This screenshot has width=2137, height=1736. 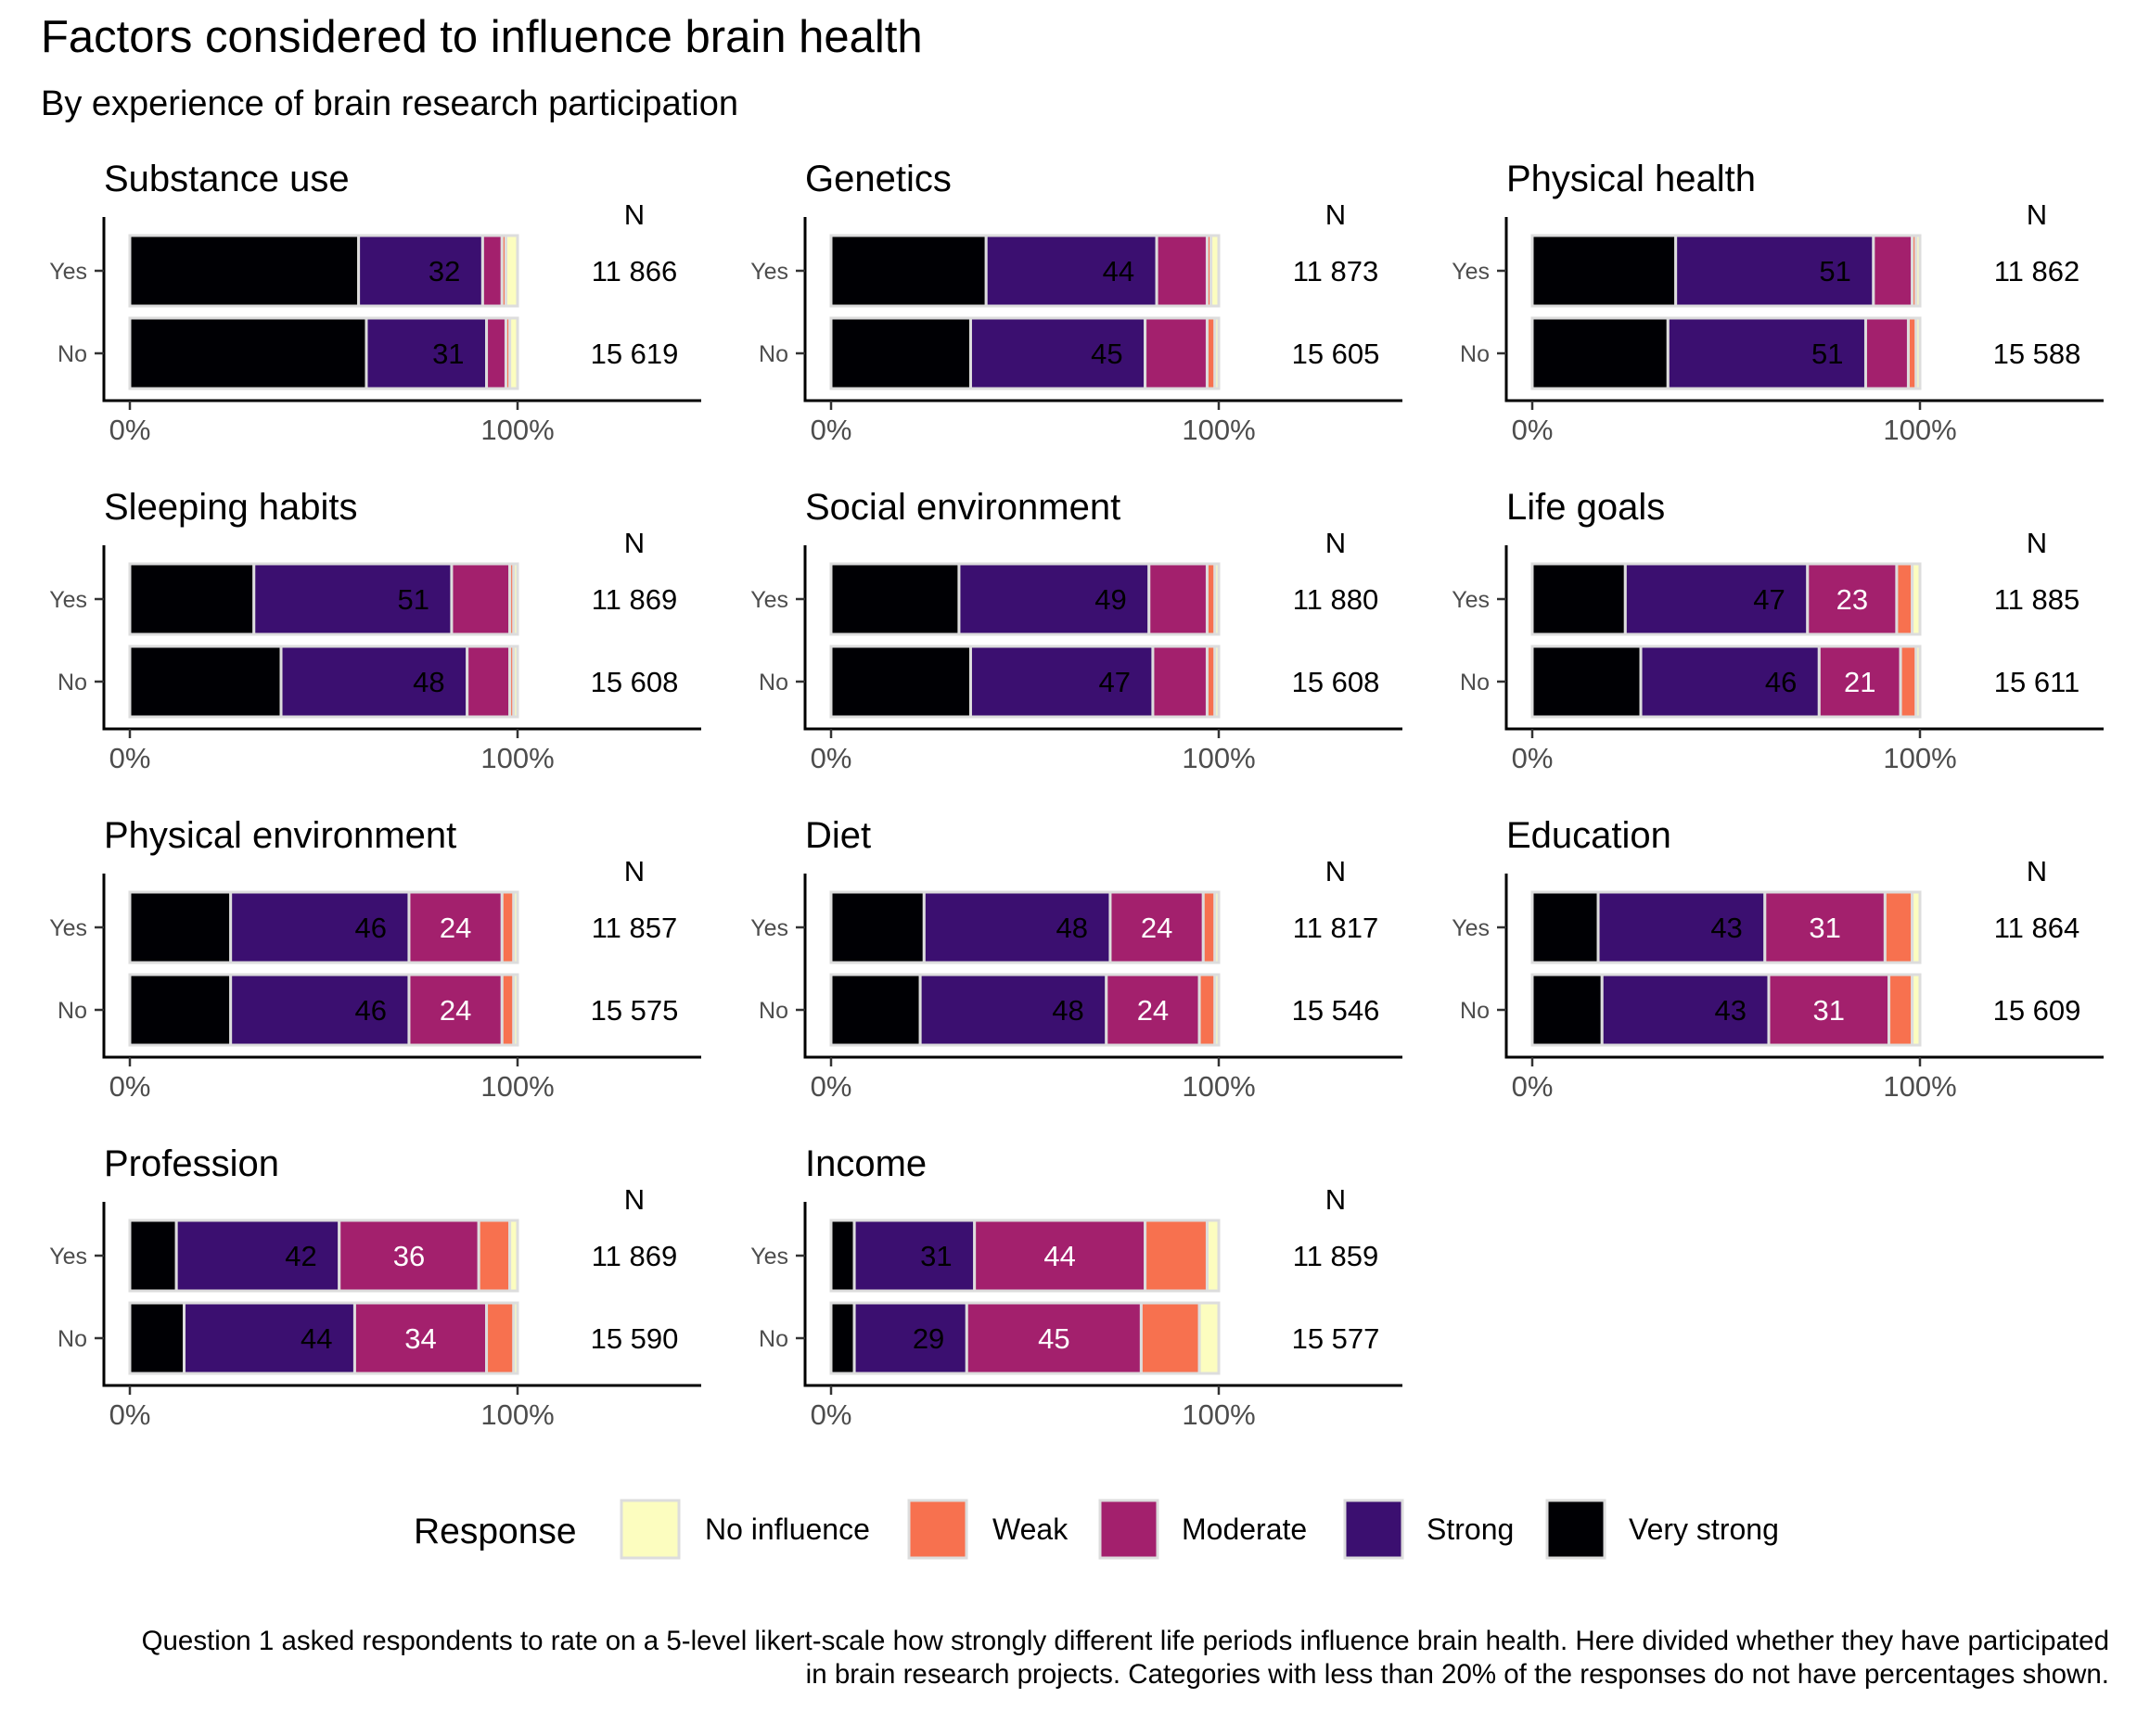 I want to click on panel-title: Income, so click(x=866, y=1163).